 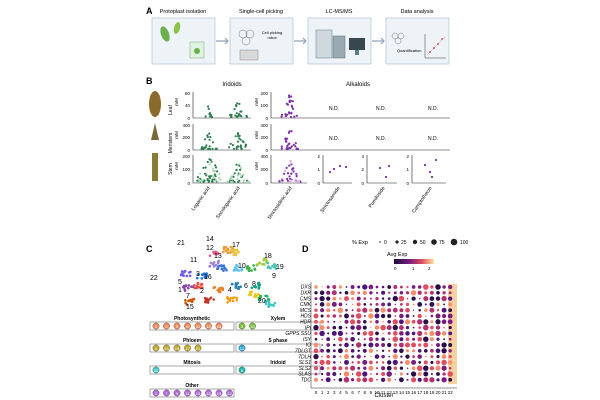 What do you see at coordinates (155, 167) in the screenshot?
I see `stem-tissue-icon` at bounding box center [155, 167].